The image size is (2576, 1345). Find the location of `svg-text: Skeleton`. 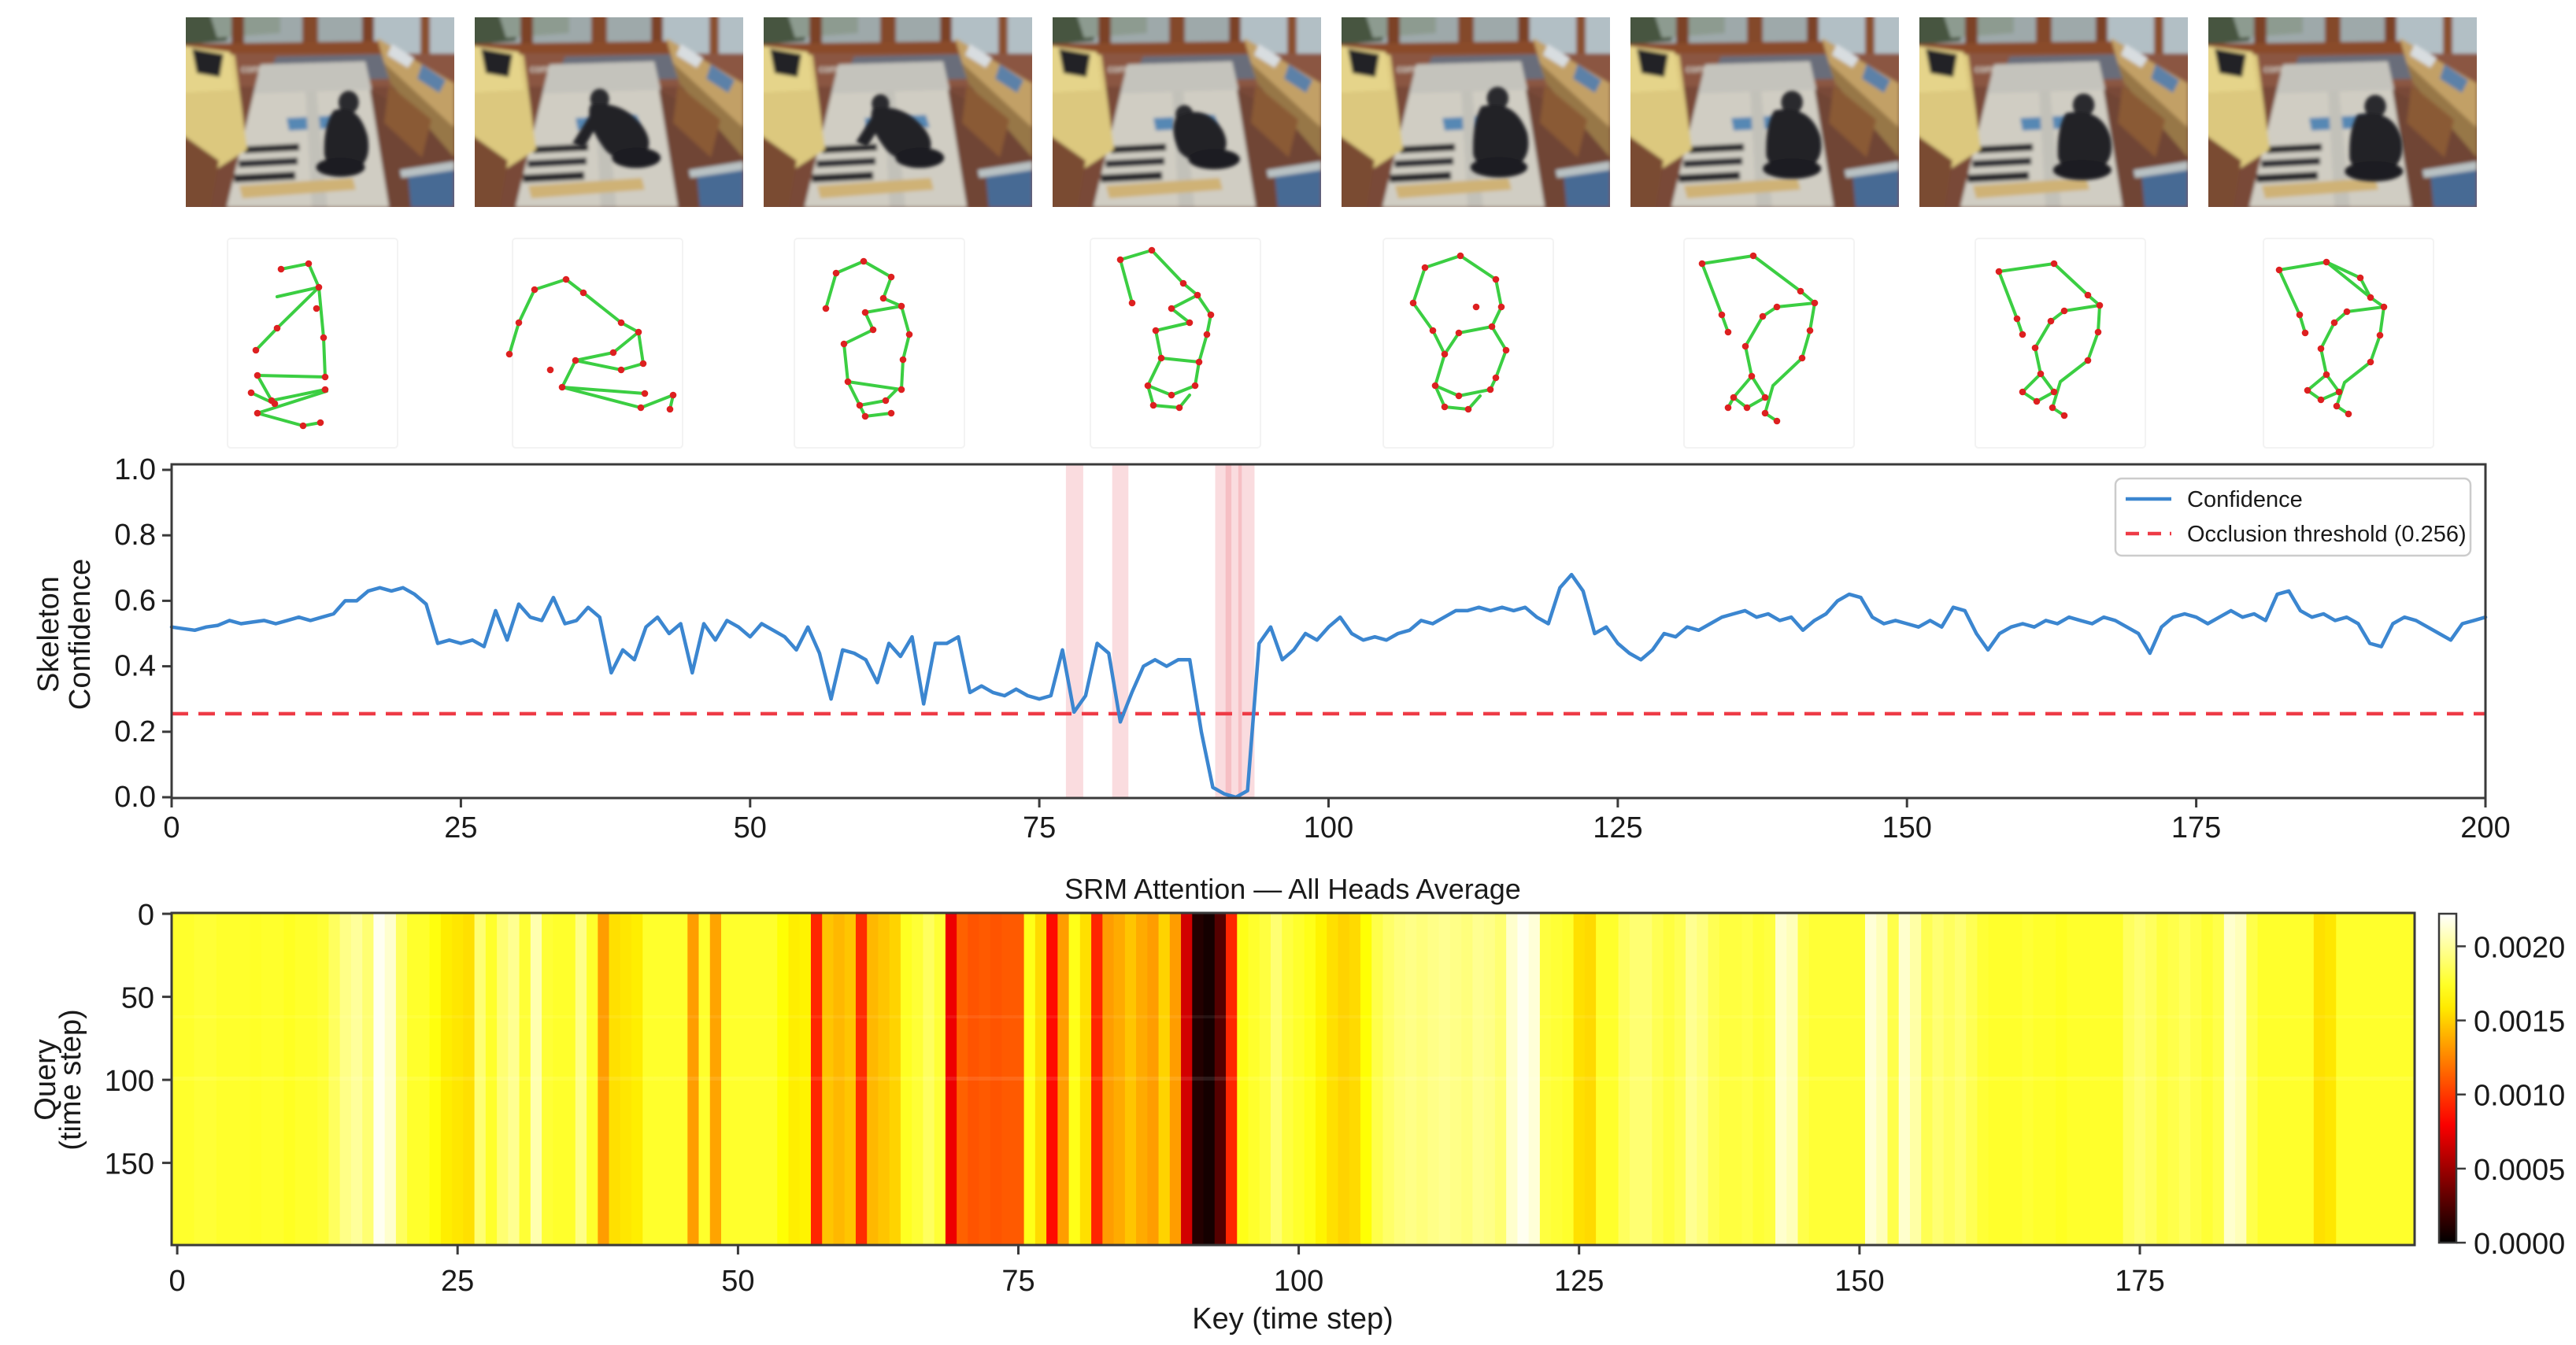

svg-text: Skeleton is located at coordinates (48, 634).